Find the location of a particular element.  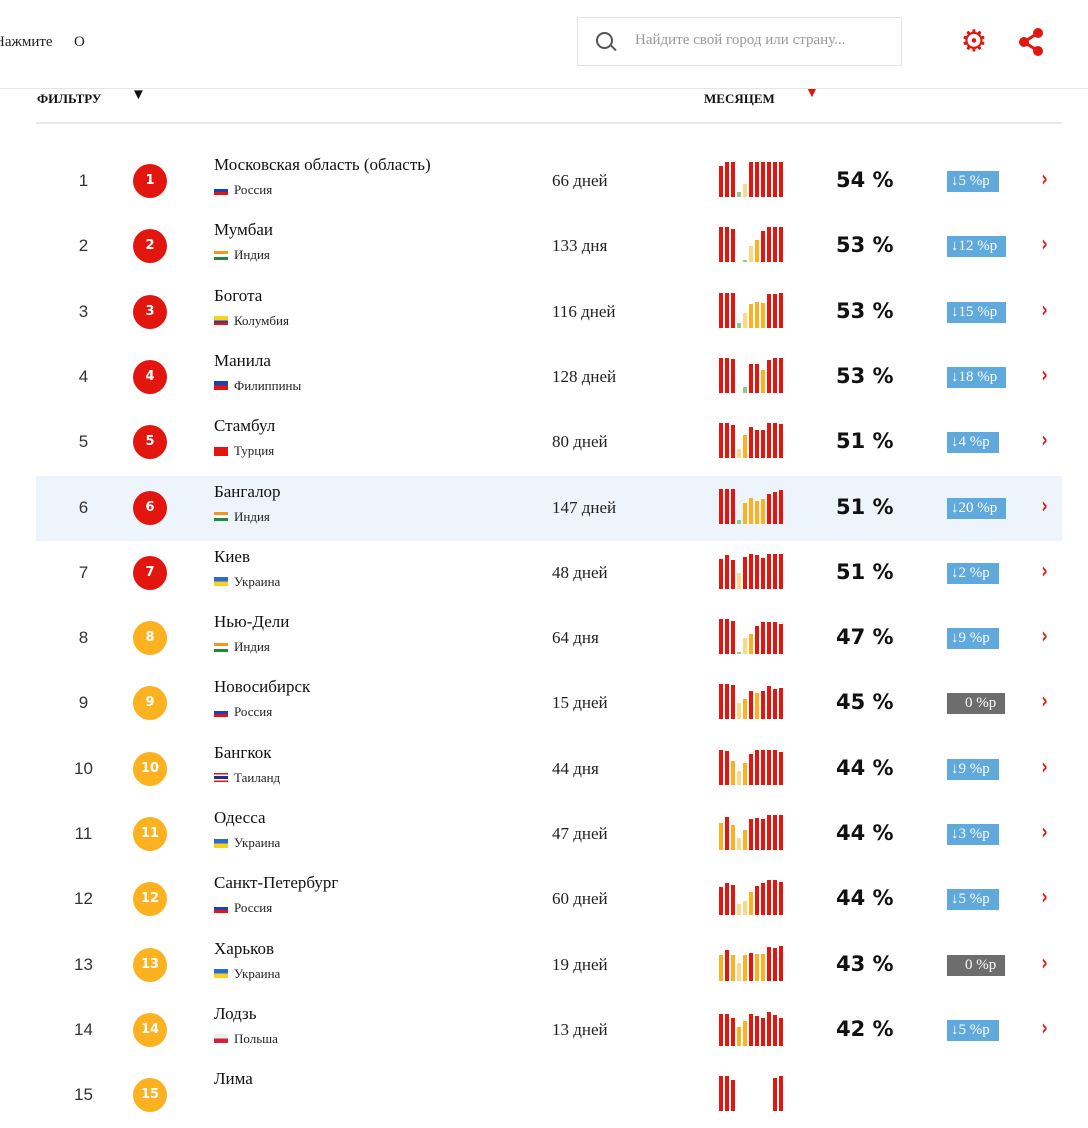

country-name: Таиланд is located at coordinates (257, 777).